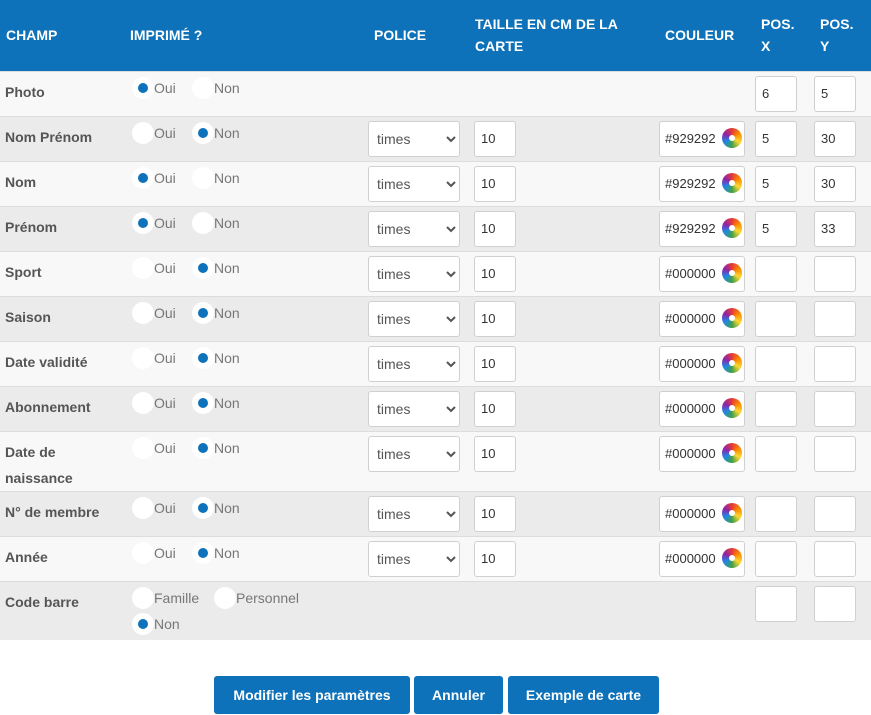  What do you see at coordinates (21, 181) in the screenshot?
I see `field-name: Nom` at bounding box center [21, 181].